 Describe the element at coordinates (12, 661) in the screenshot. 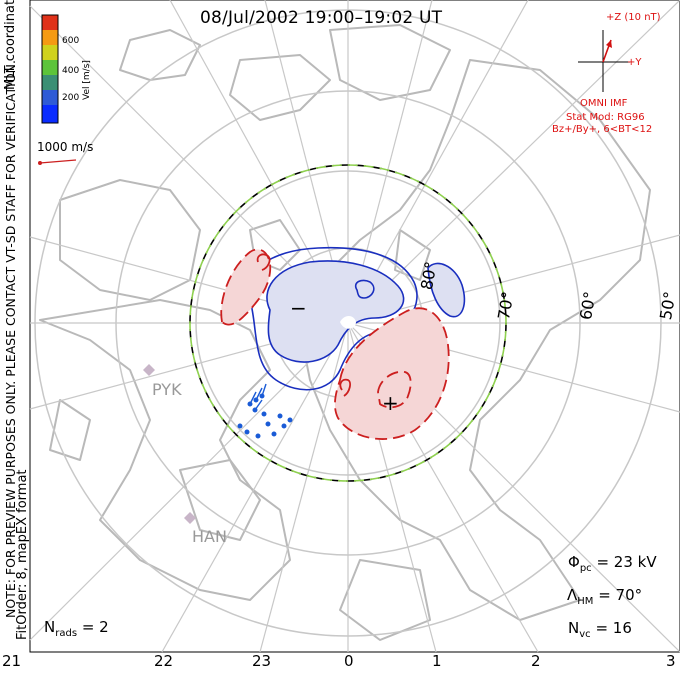

I see `mlt-tick-21: 21` at that location.